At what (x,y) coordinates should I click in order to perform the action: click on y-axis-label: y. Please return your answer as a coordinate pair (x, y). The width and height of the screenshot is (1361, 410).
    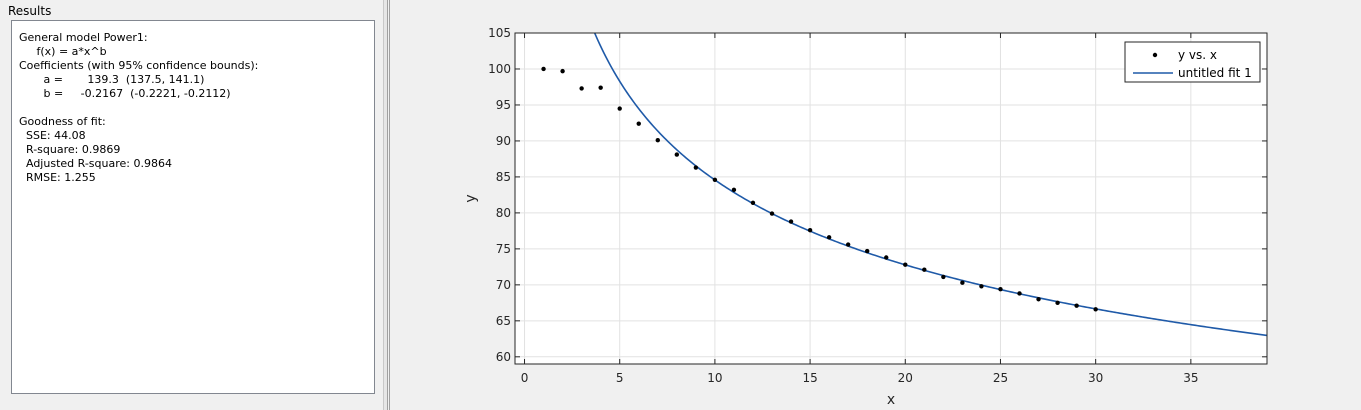
    Looking at the image, I should click on (471, 198).